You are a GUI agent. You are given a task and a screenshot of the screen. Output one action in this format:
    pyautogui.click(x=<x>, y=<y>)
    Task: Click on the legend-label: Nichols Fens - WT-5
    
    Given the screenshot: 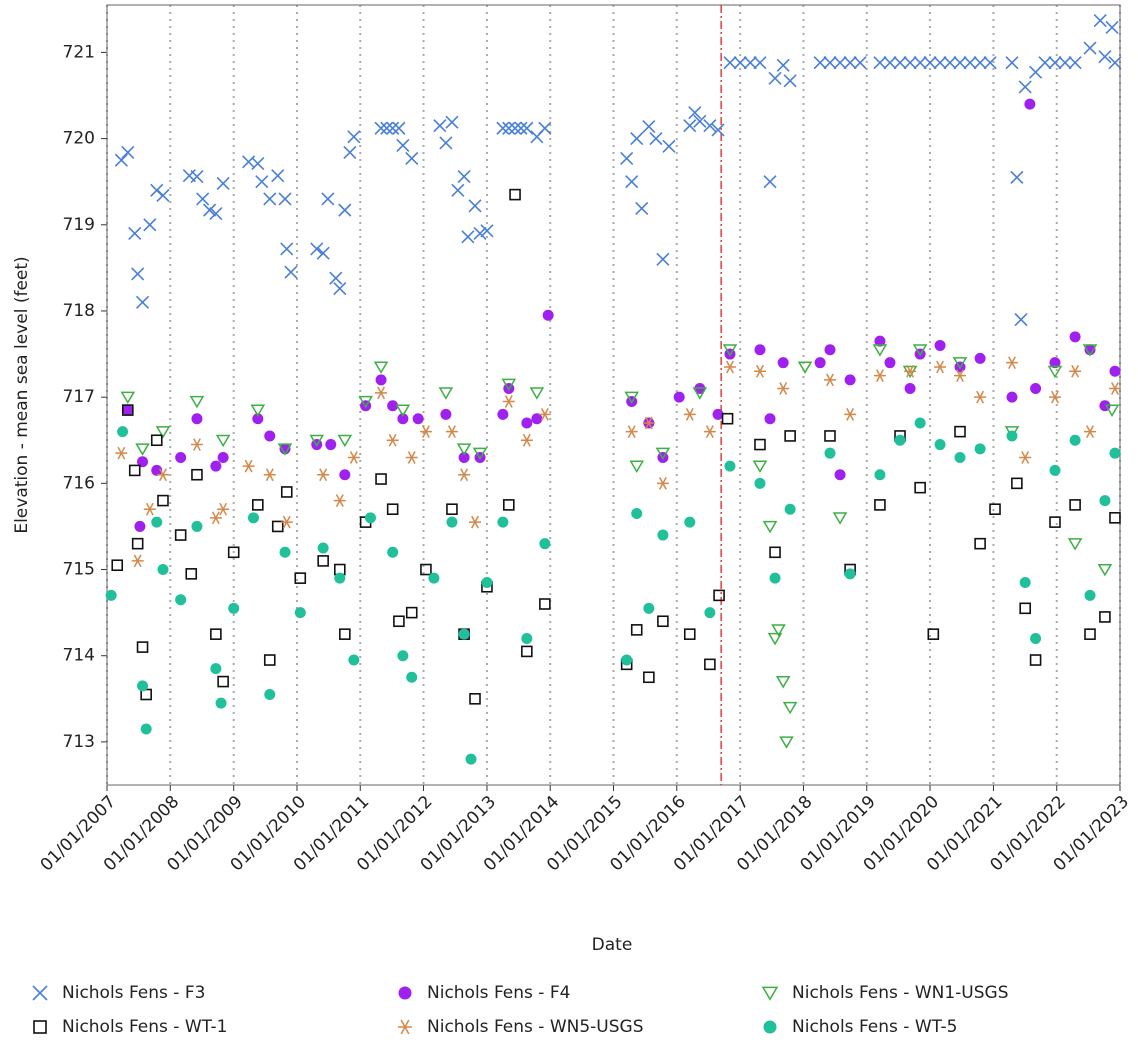 What is the action you would take?
    pyautogui.click(x=874, y=1027)
    